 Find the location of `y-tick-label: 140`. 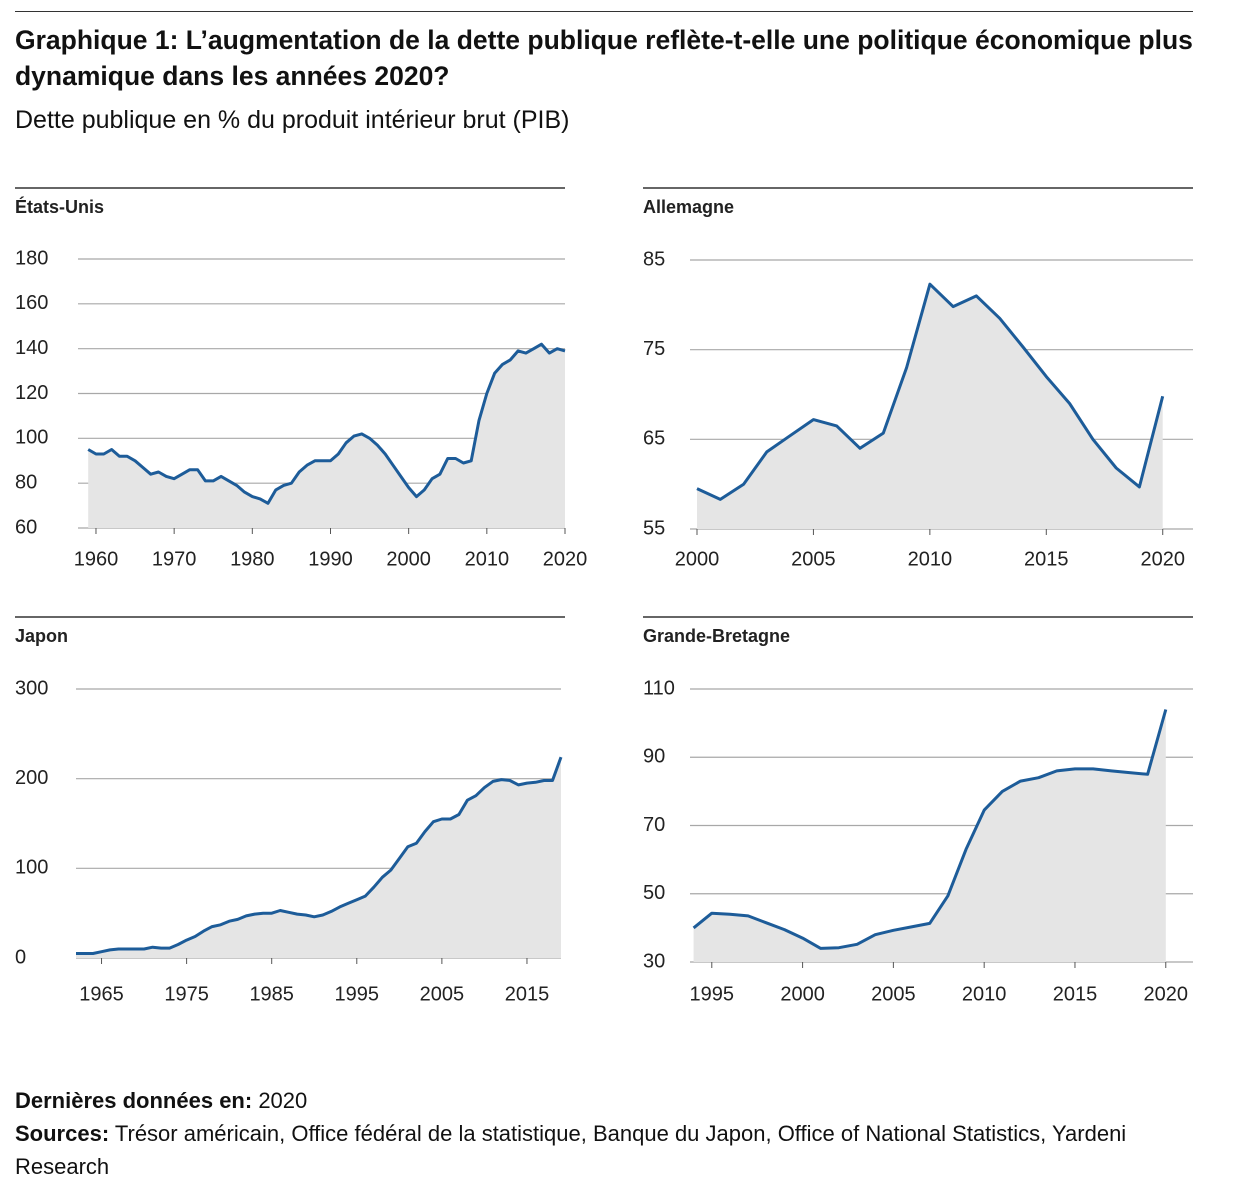

y-tick-label: 140 is located at coordinates (31, 348).